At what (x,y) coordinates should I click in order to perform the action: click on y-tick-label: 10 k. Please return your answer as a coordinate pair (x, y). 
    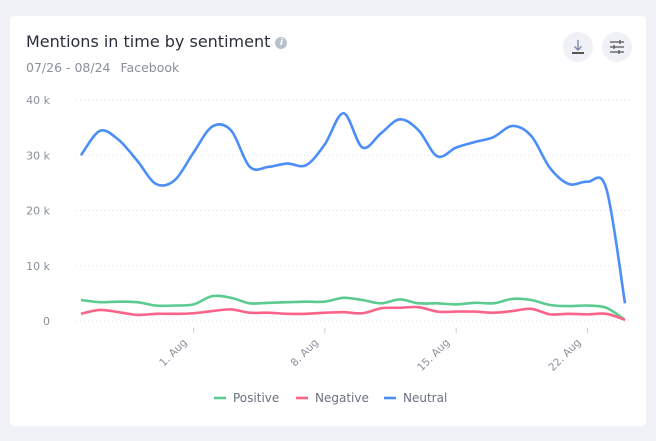
    Looking at the image, I should click on (38, 266).